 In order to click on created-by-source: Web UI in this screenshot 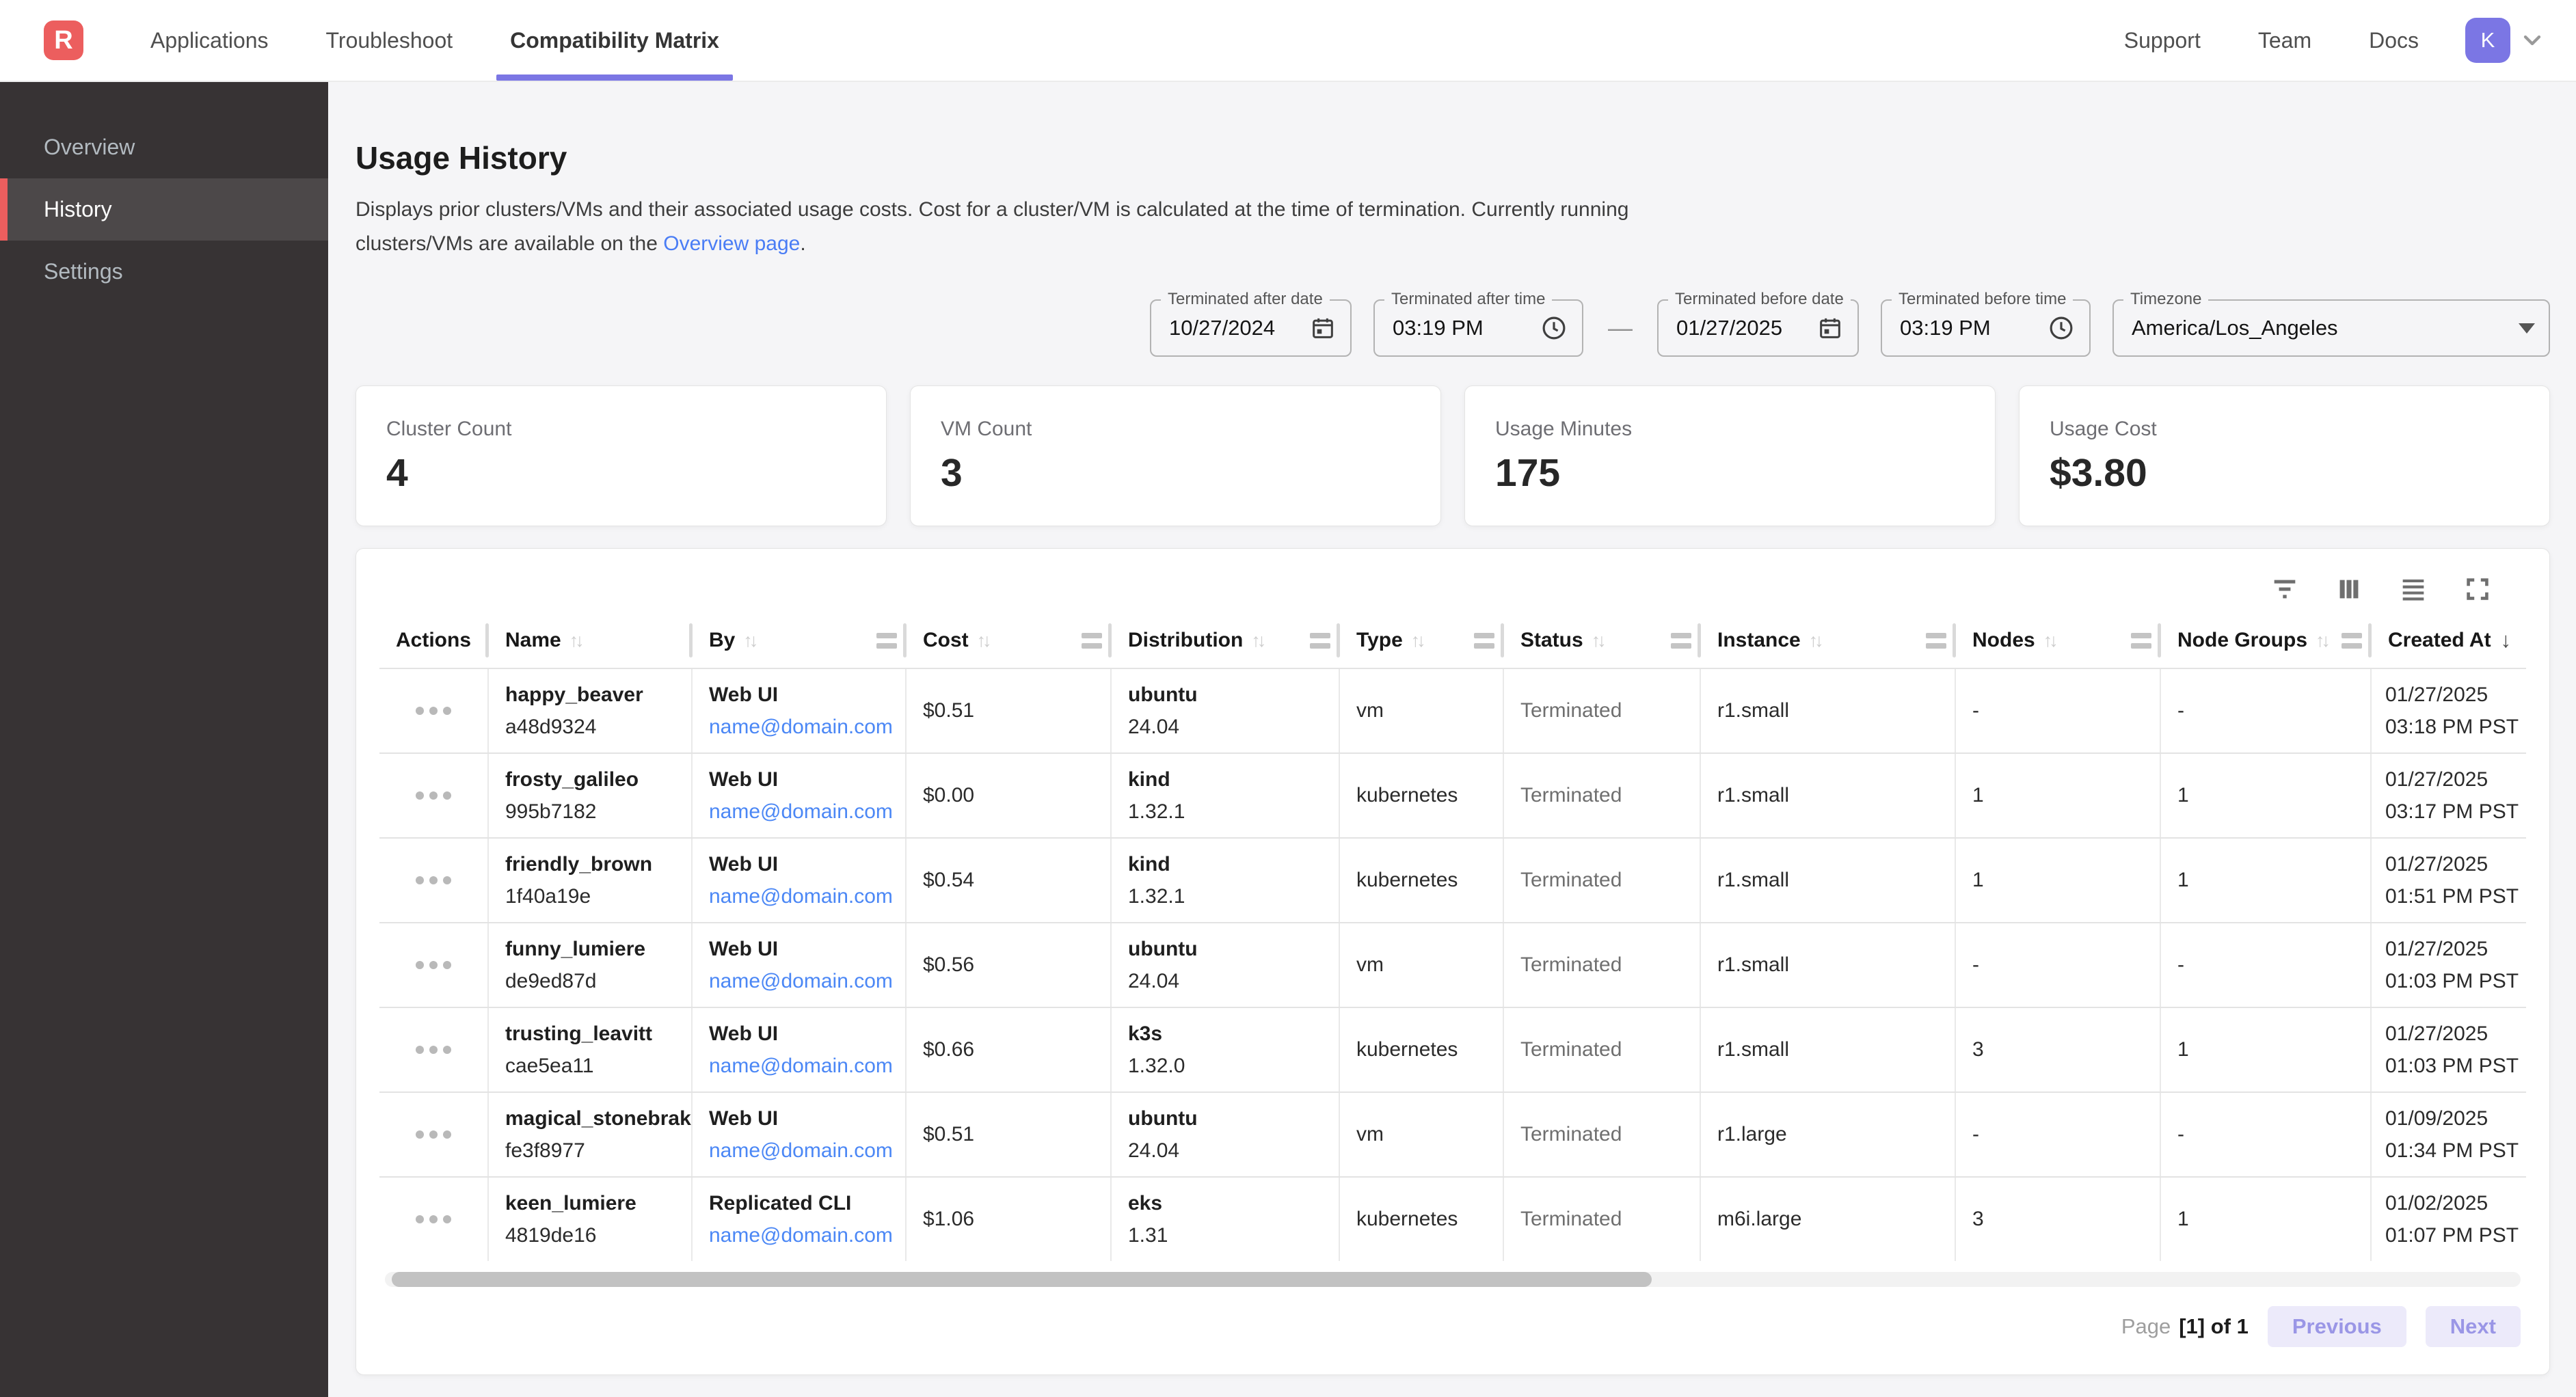, I will do `click(744, 694)`.